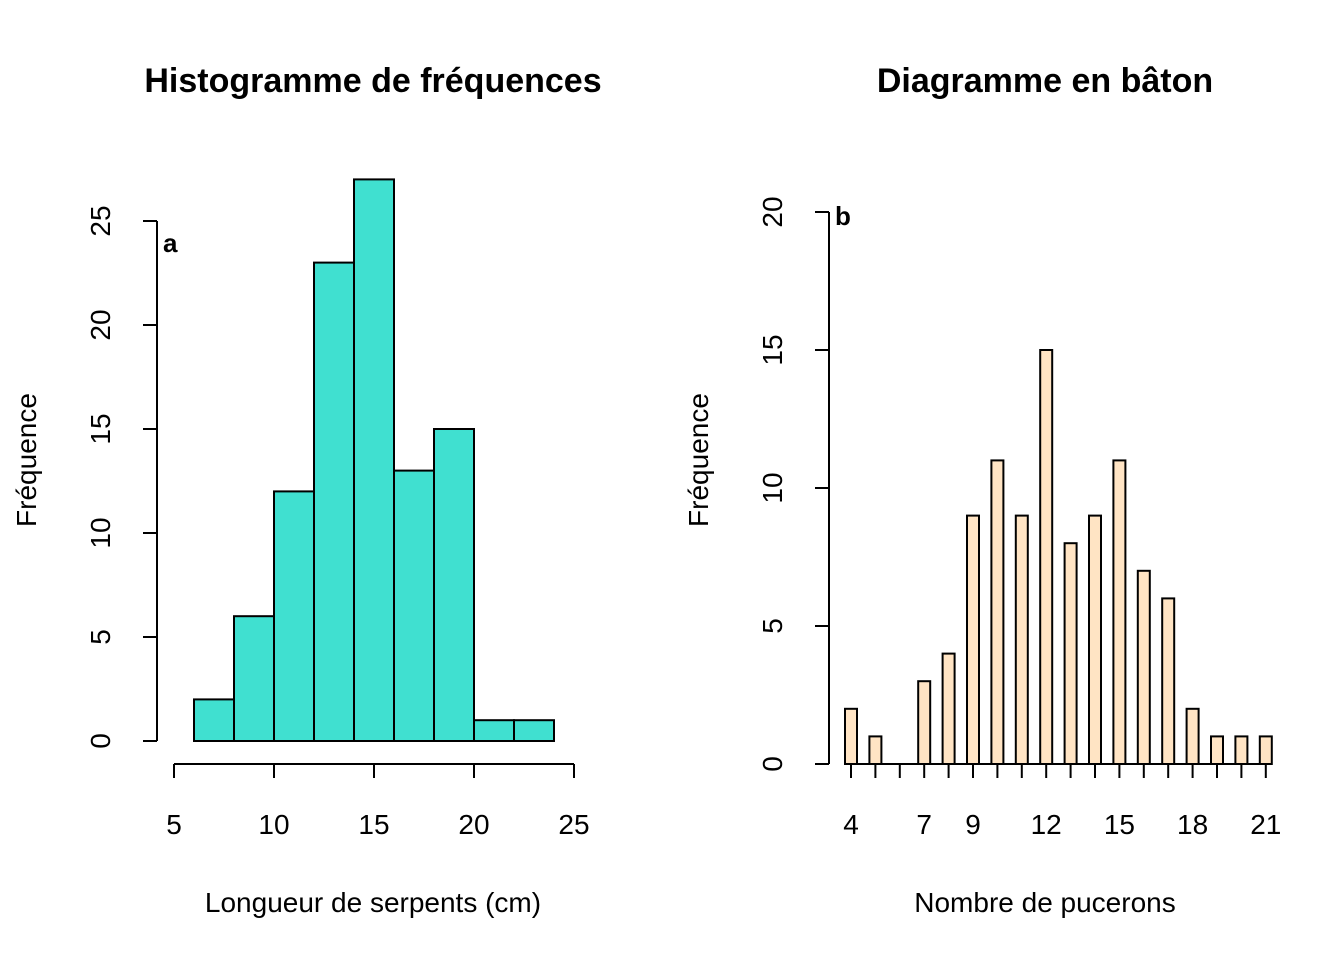 This screenshot has height=960, width=1344. Describe the element at coordinates (1044, 902) in the screenshot. I see `stick-diagram-x-label: Nombre de pucerons` at that location.